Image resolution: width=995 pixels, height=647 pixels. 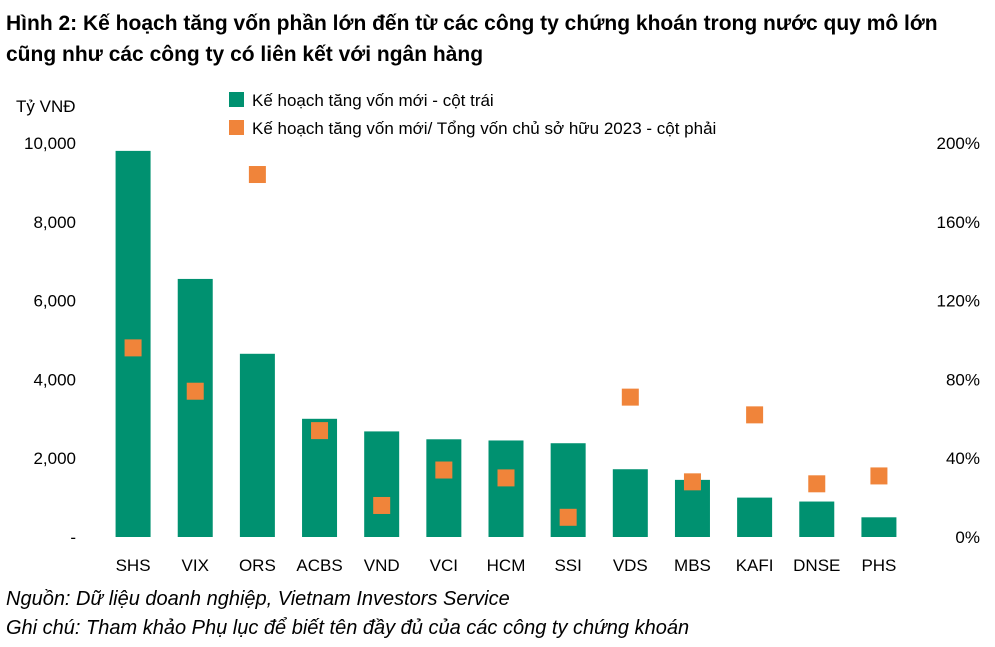 What do you see at coordinates (816, 565) in the screenshot?
I see `x-tick-label: DNSE` at bounding box center [816, 565].